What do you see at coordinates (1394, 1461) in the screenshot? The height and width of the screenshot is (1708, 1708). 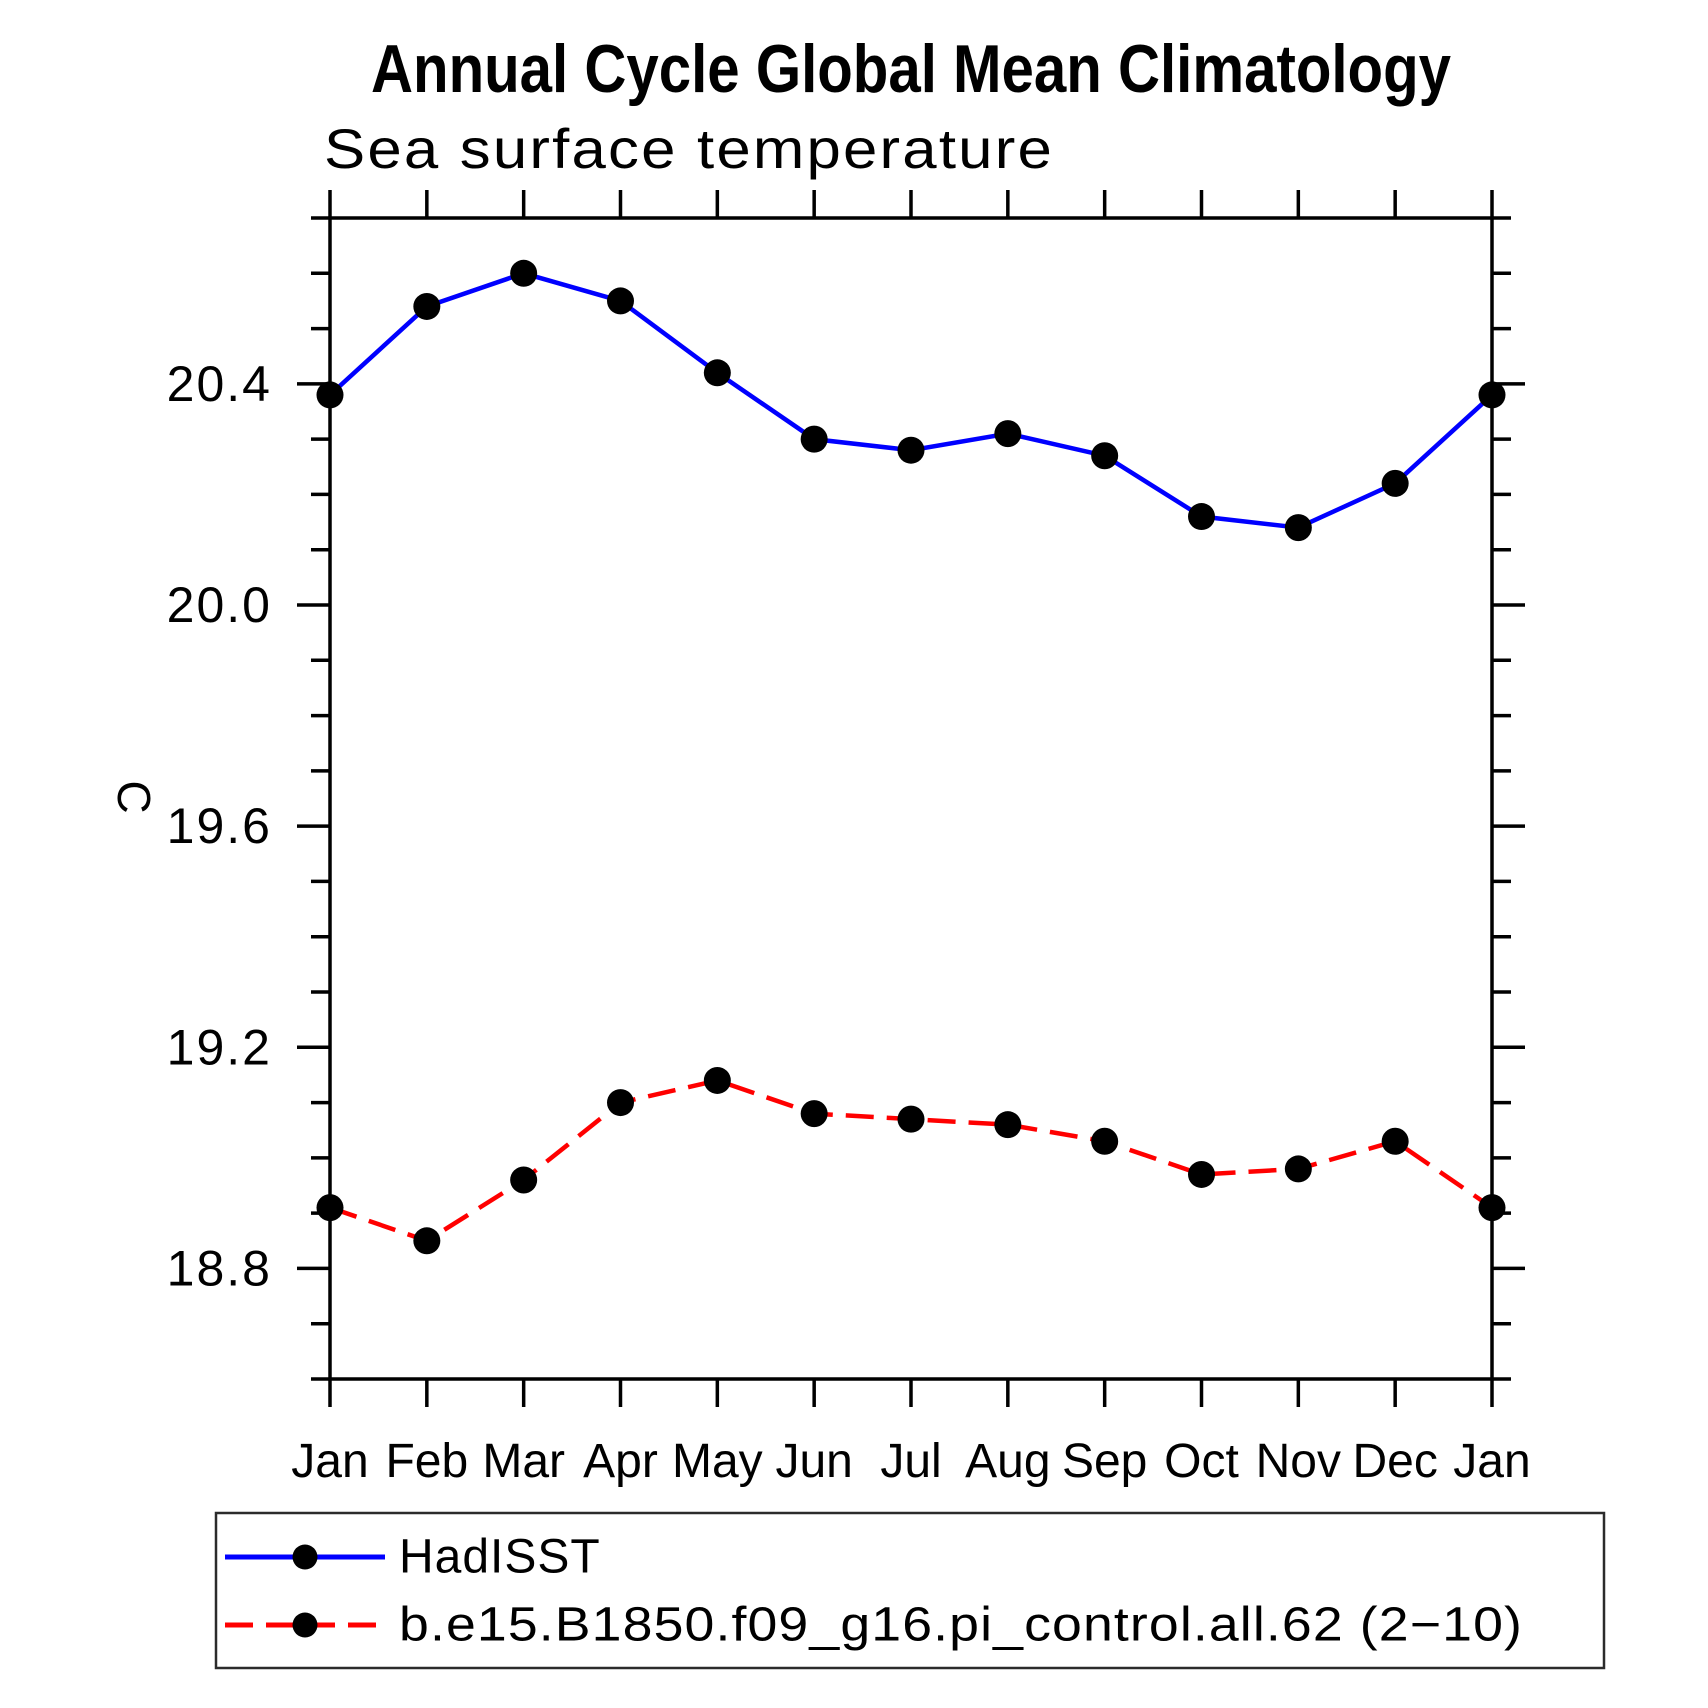 I see `x-tick-label-dec-11: Dec` at bounding box center [1394, 1461].